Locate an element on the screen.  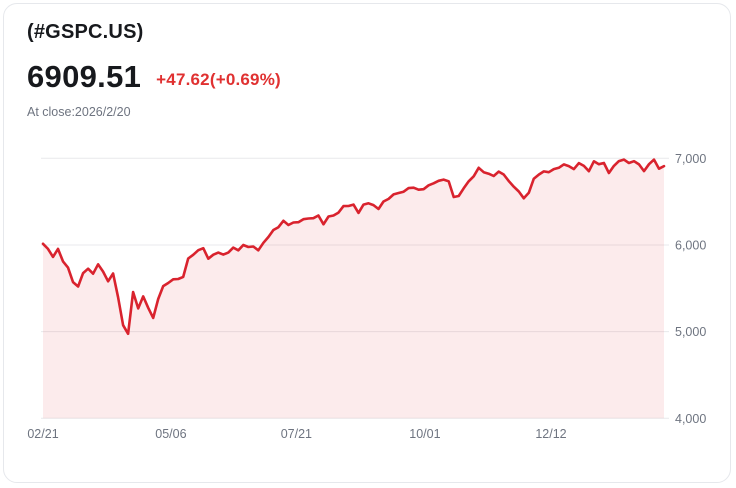
last-price: 6909.51 is located at coordinates (84, 76).